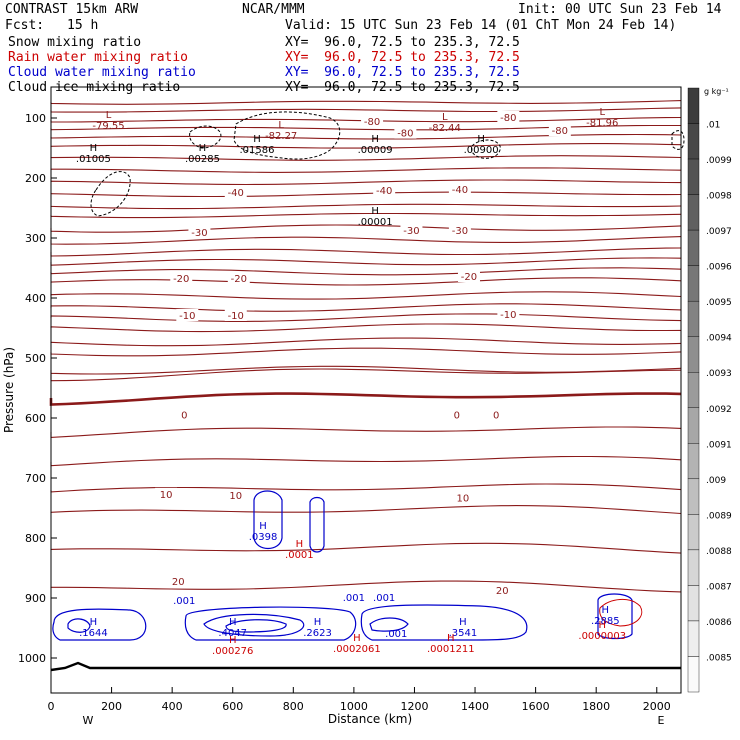 This screenshot has height=740, width=740. Describe the element at coordinates (657, 706) in the screenshot. I see `x-tick-label: 2000` at that location.